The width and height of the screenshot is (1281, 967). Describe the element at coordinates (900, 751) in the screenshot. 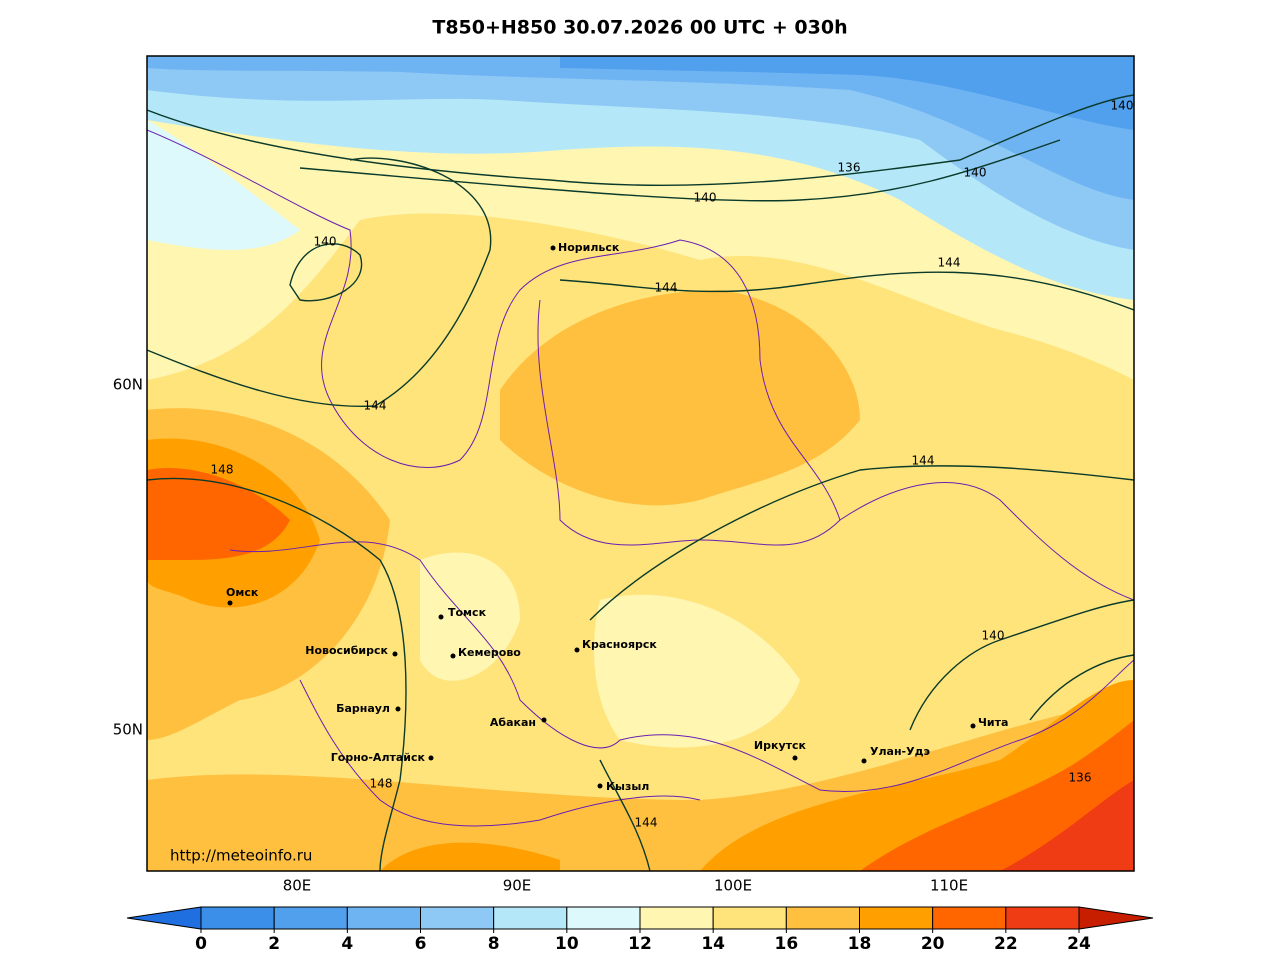

I see `city-label: Улан-Удэ` at that location.